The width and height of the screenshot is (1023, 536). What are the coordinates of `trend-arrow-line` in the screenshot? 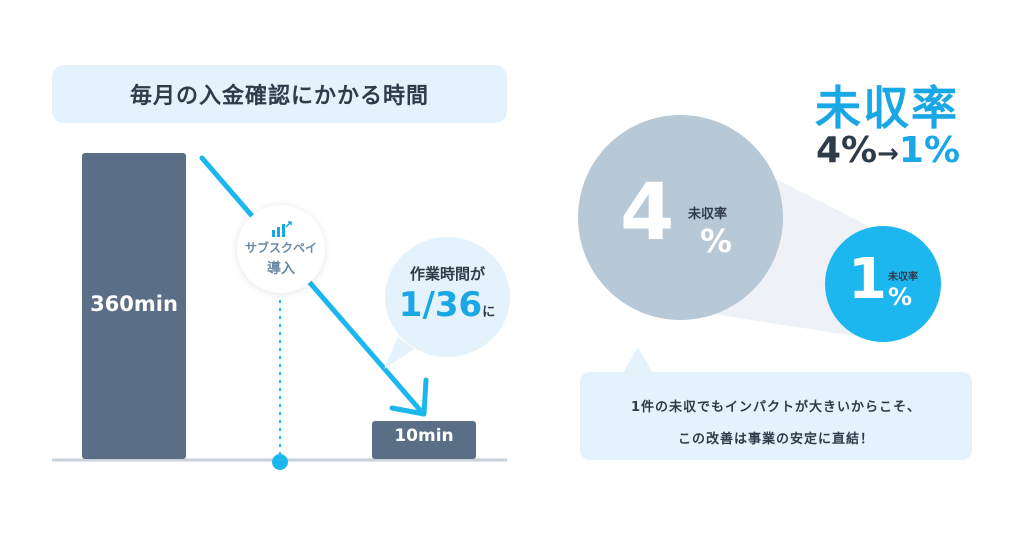 It's located at (311, 284).